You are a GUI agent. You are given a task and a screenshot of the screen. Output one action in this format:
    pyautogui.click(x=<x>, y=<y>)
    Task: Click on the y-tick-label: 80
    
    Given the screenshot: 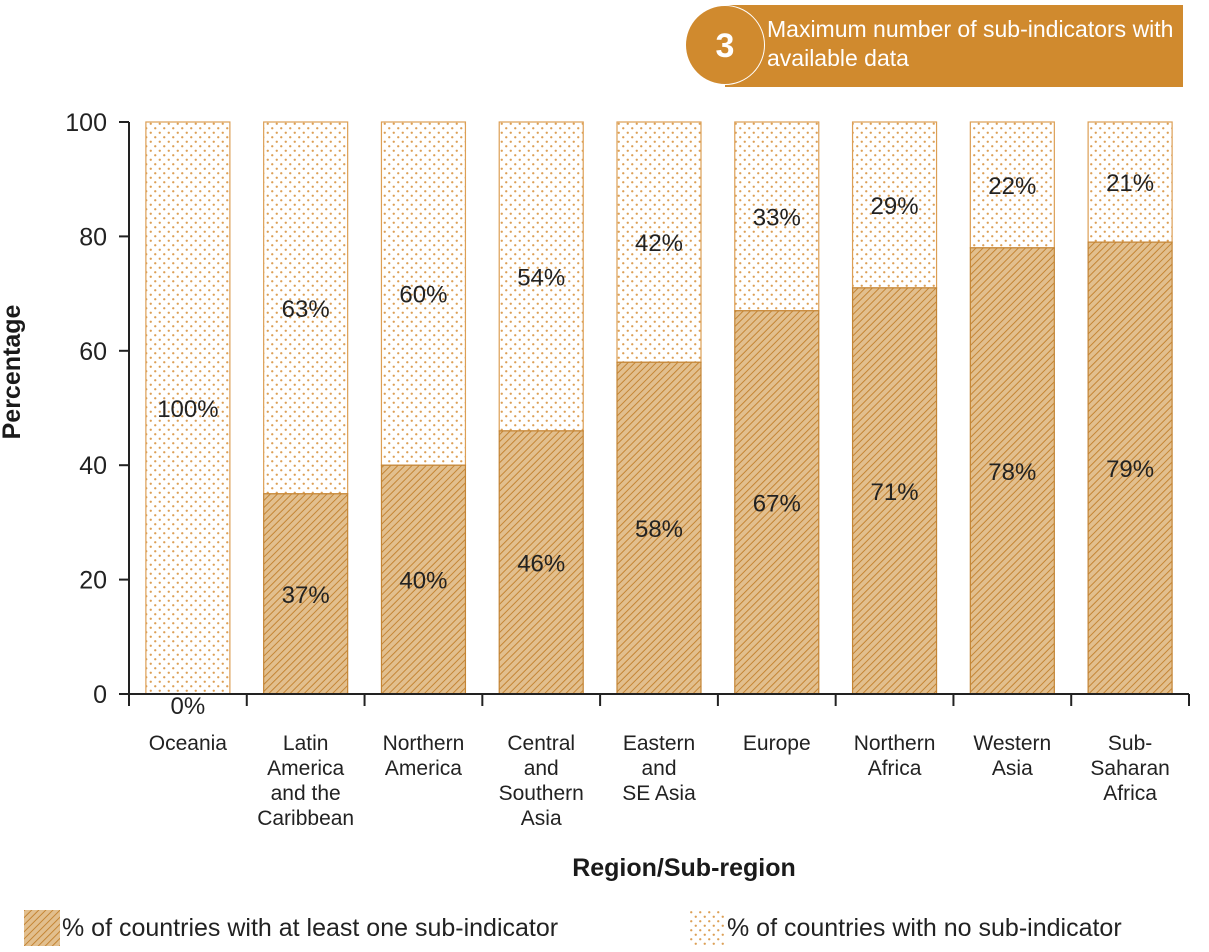 What is the action you would take?
    pyautogui.click(x=93, y=237)
    